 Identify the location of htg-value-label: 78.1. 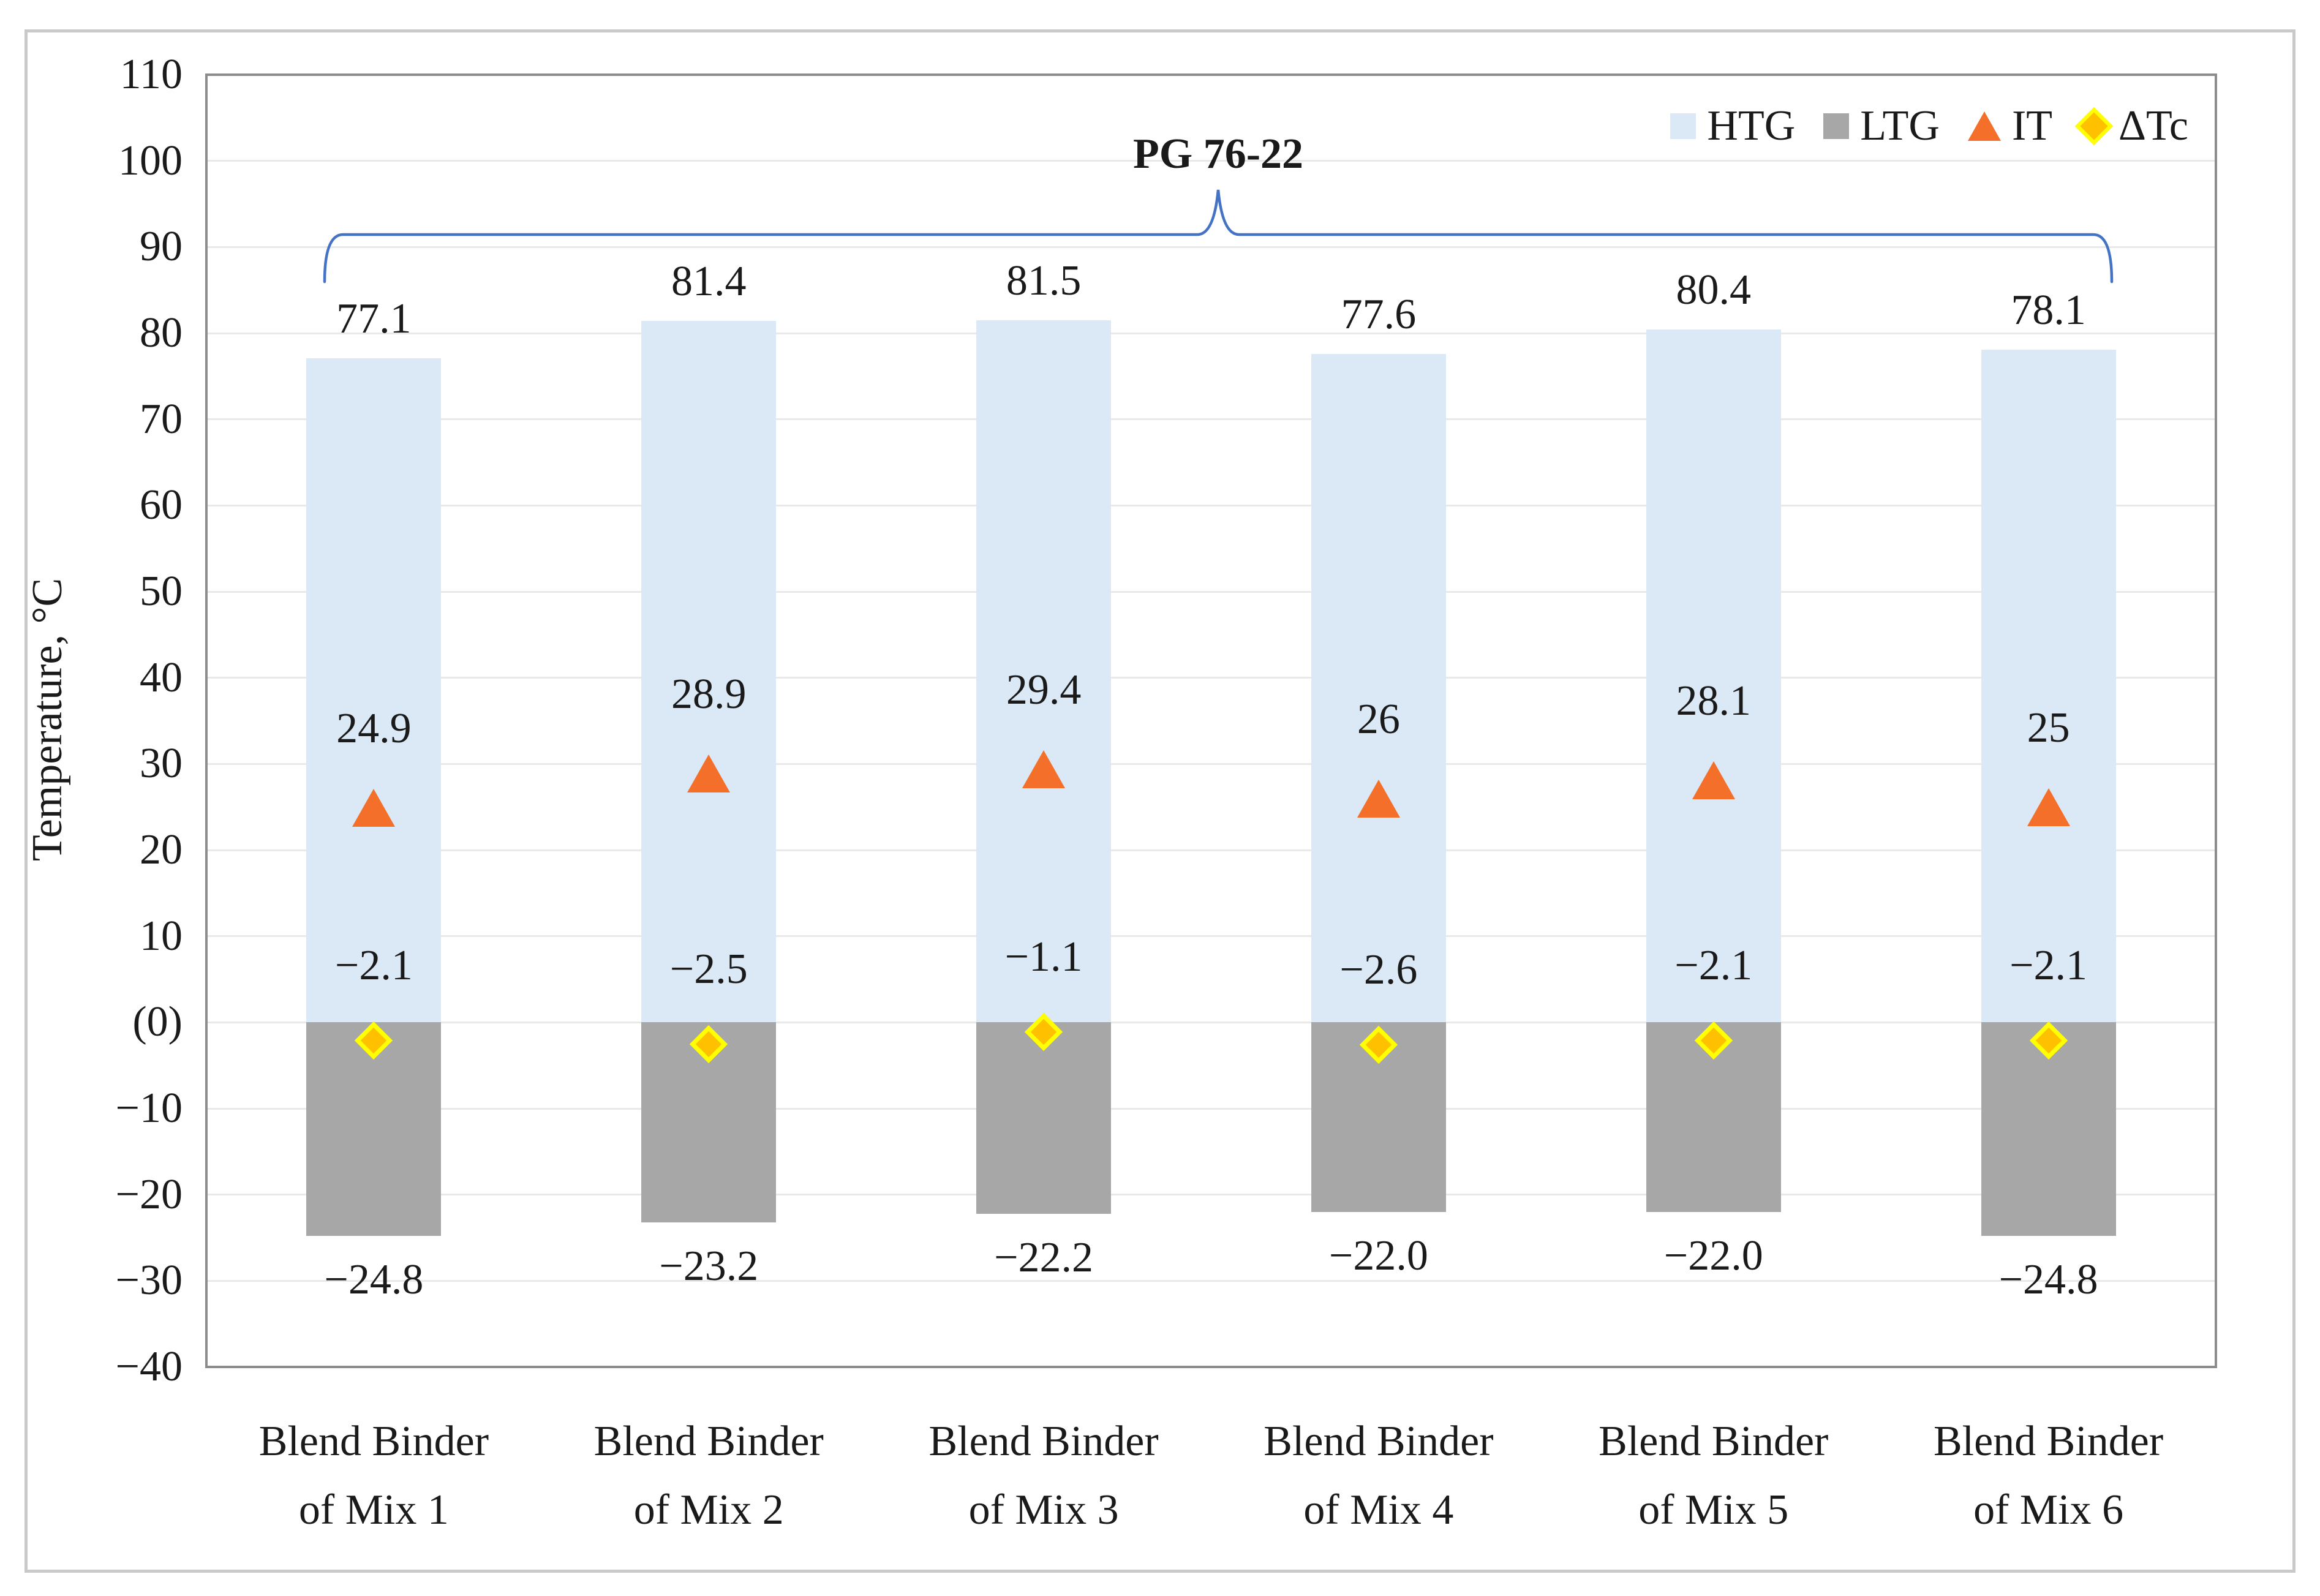
(2048, 310).